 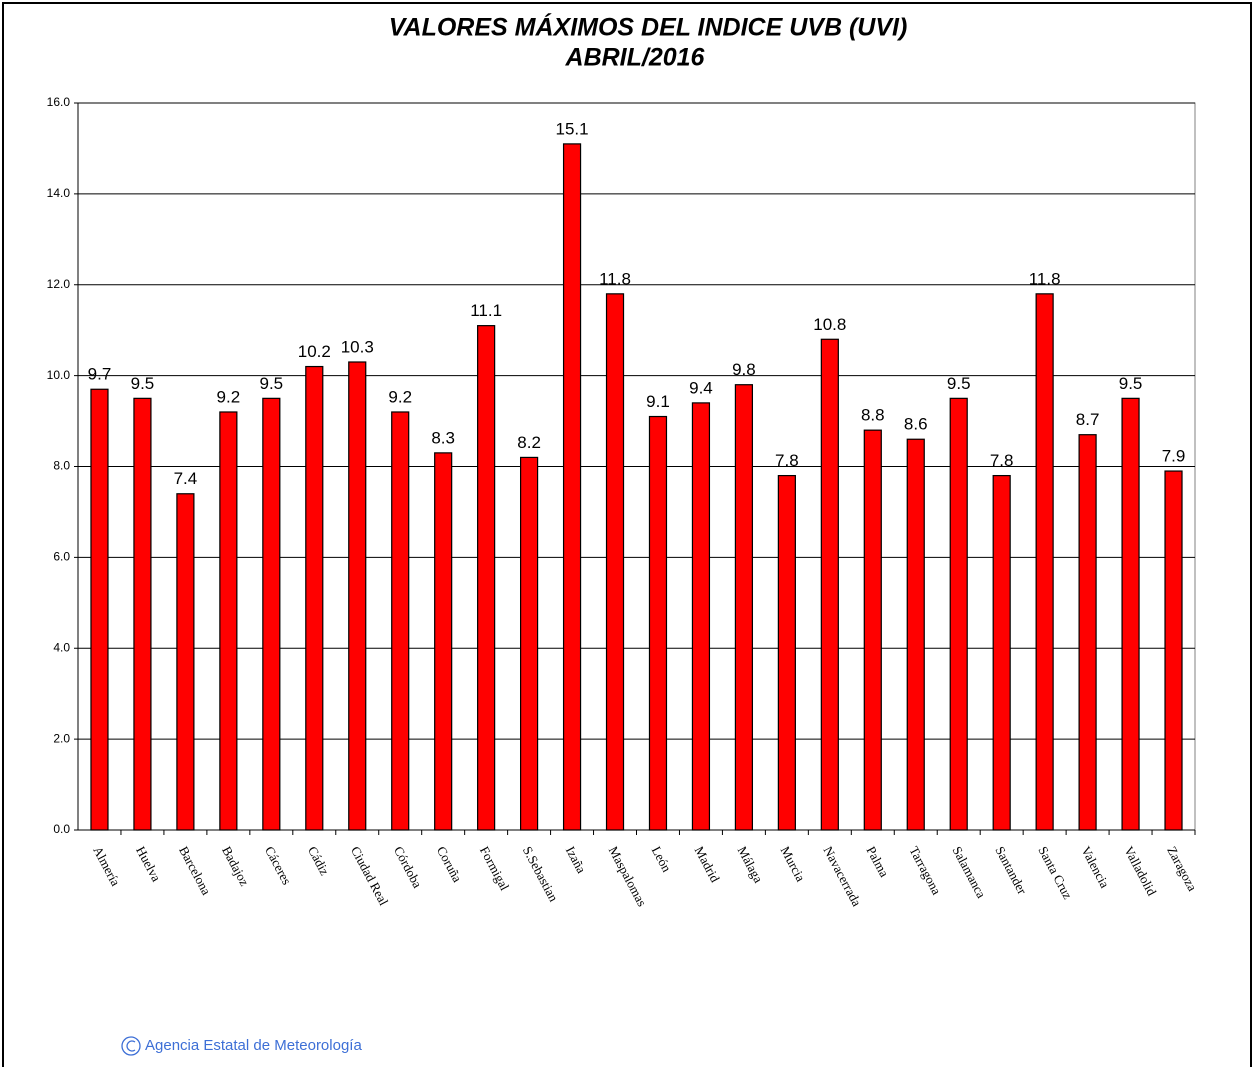 I want to click on y-tick-label: 4.0, so click(x=61, y=647).